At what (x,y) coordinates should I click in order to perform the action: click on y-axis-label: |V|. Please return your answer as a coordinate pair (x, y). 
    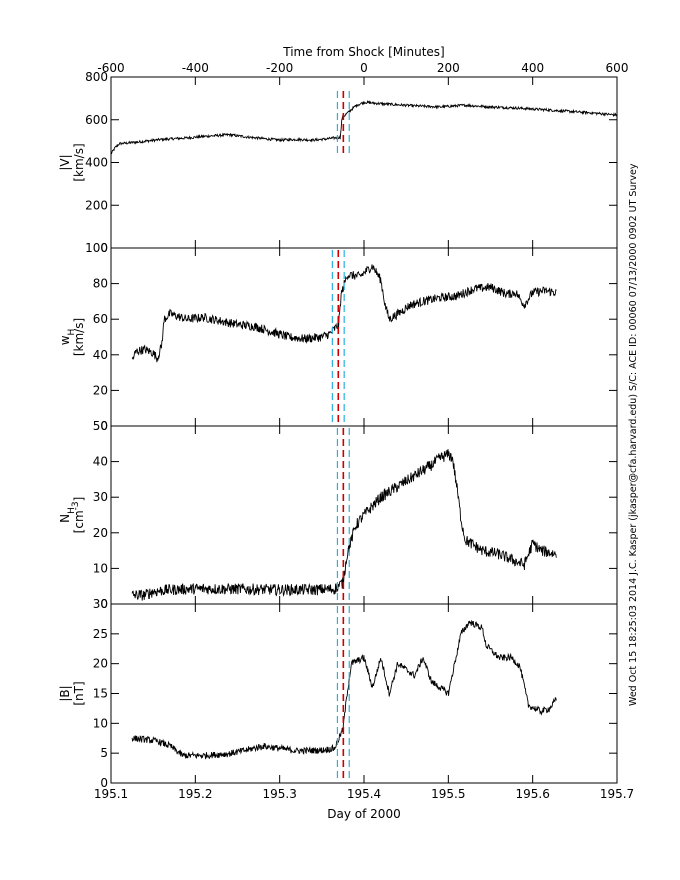
    Looking at the image, I should click on (65, 162).